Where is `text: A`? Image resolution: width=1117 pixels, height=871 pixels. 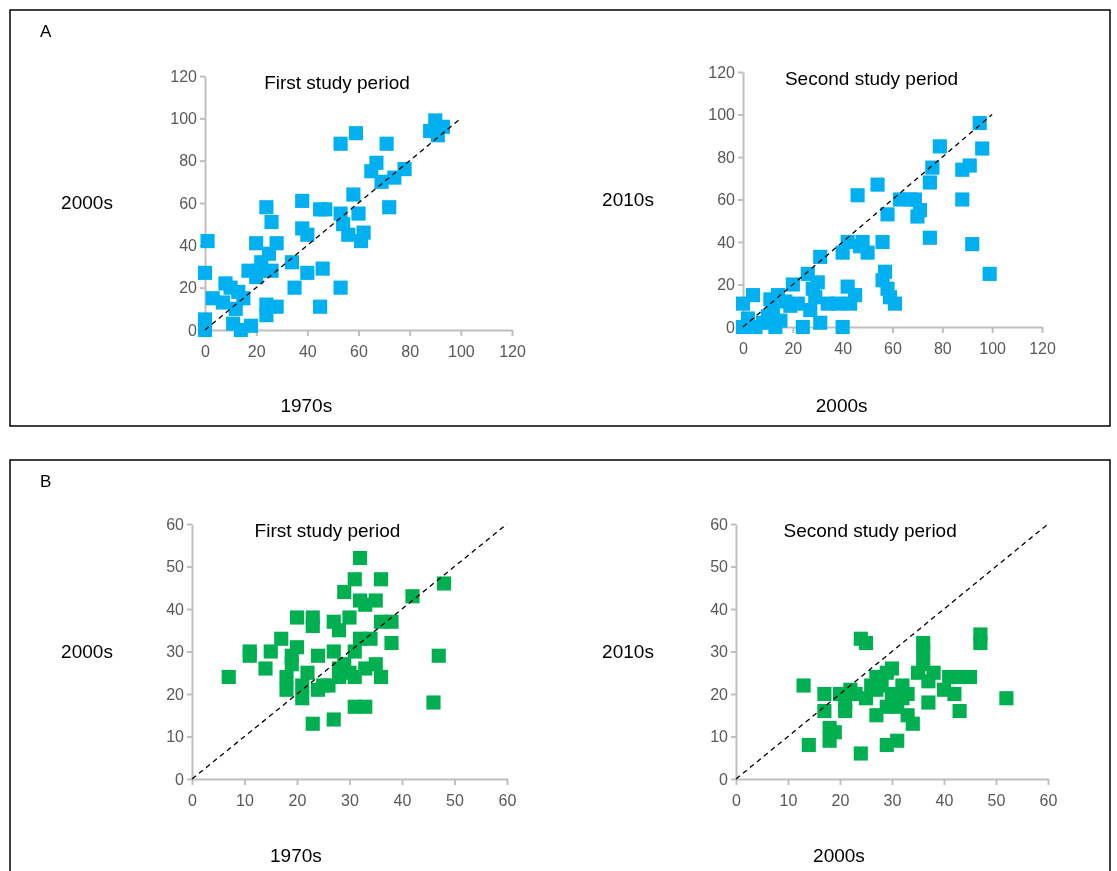 text: A is located at coordinates (46, 31).